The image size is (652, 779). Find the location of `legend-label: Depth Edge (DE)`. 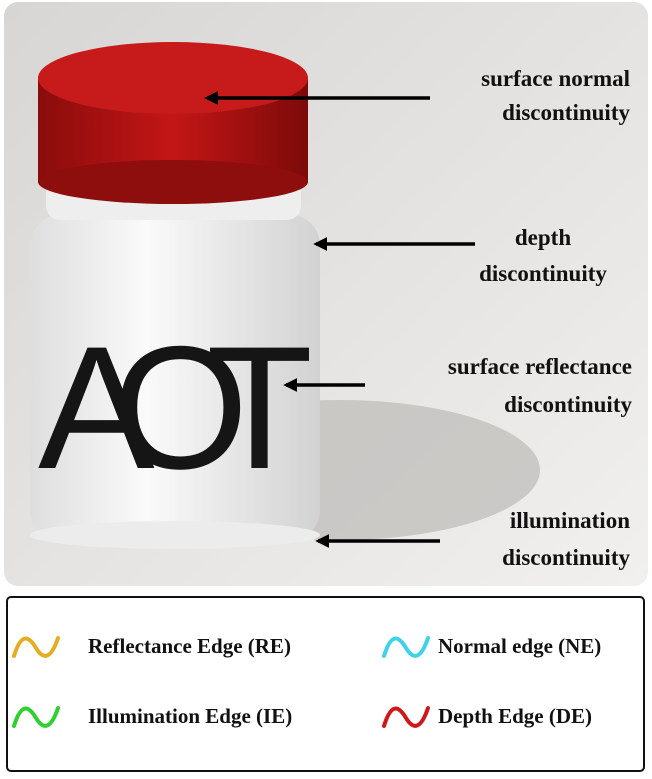

legend-label: Depth Edge (DE) is located at coordinates (515, 716).